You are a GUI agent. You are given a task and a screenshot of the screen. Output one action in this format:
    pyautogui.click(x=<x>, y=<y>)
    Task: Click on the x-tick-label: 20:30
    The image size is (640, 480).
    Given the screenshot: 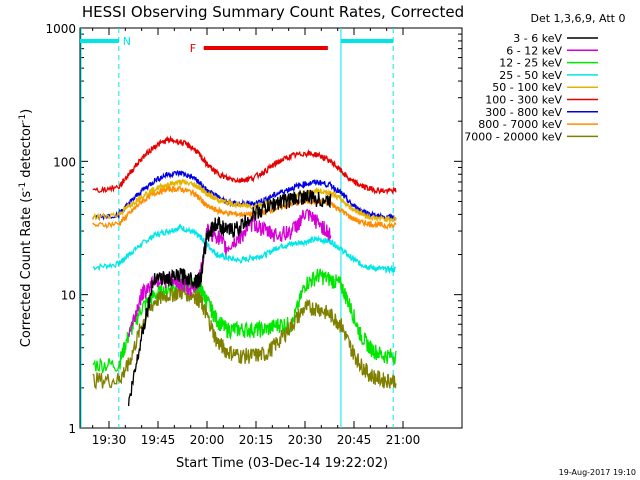 What is the action you would take?
    pyautogui.click(x=305, y=440)
    